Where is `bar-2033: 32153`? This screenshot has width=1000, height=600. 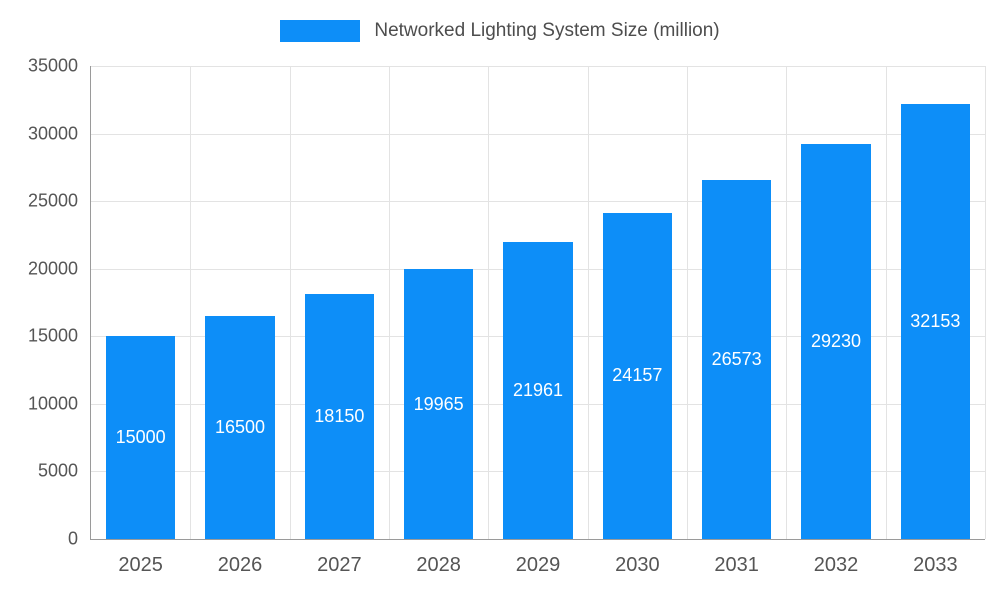
bar-2033: 32153 is located at coordinates (935, 321).